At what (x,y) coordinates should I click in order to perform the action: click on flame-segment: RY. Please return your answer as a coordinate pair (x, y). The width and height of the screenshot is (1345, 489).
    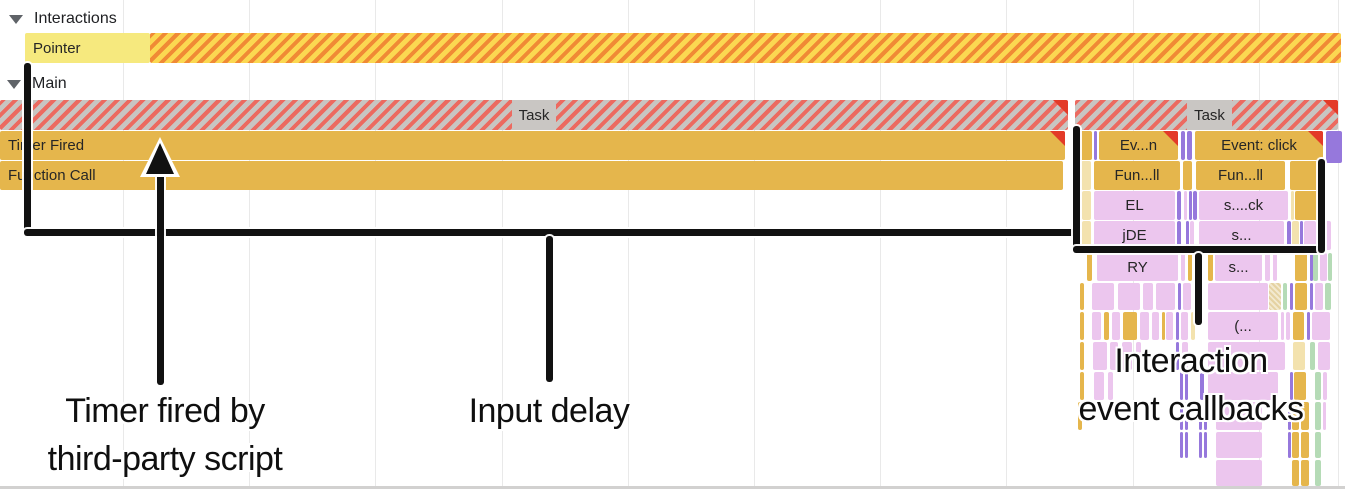
    Looking at the image, I should click on (1137, 267).